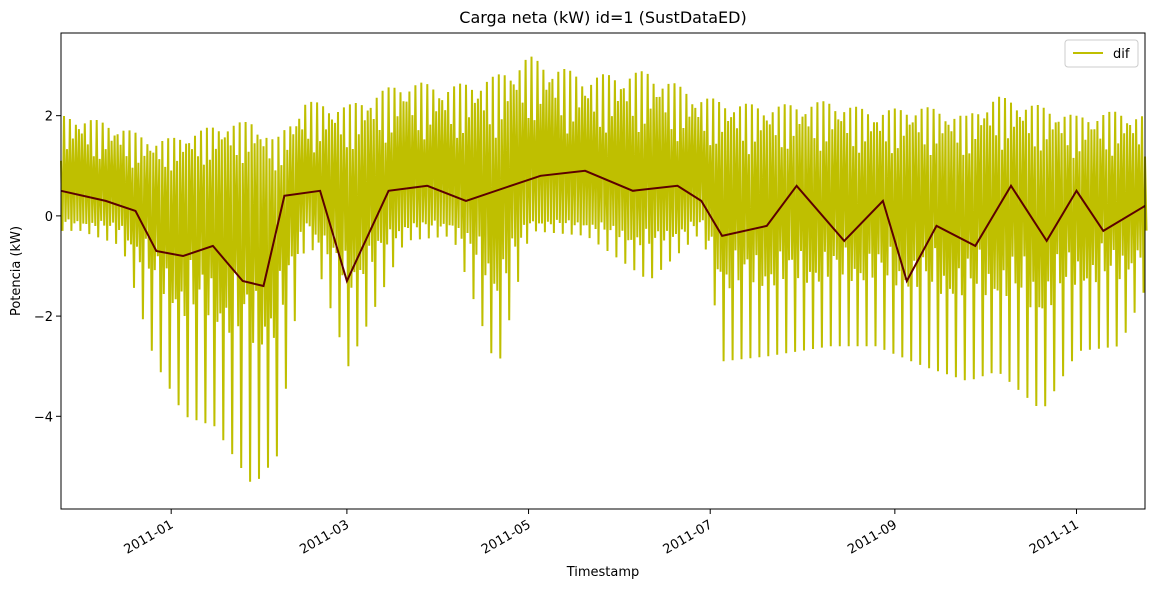  What do you see at coordinates (43, 417) in the screenshot?
I see `y-tick-label: −4` at bounding box center [43, 417].